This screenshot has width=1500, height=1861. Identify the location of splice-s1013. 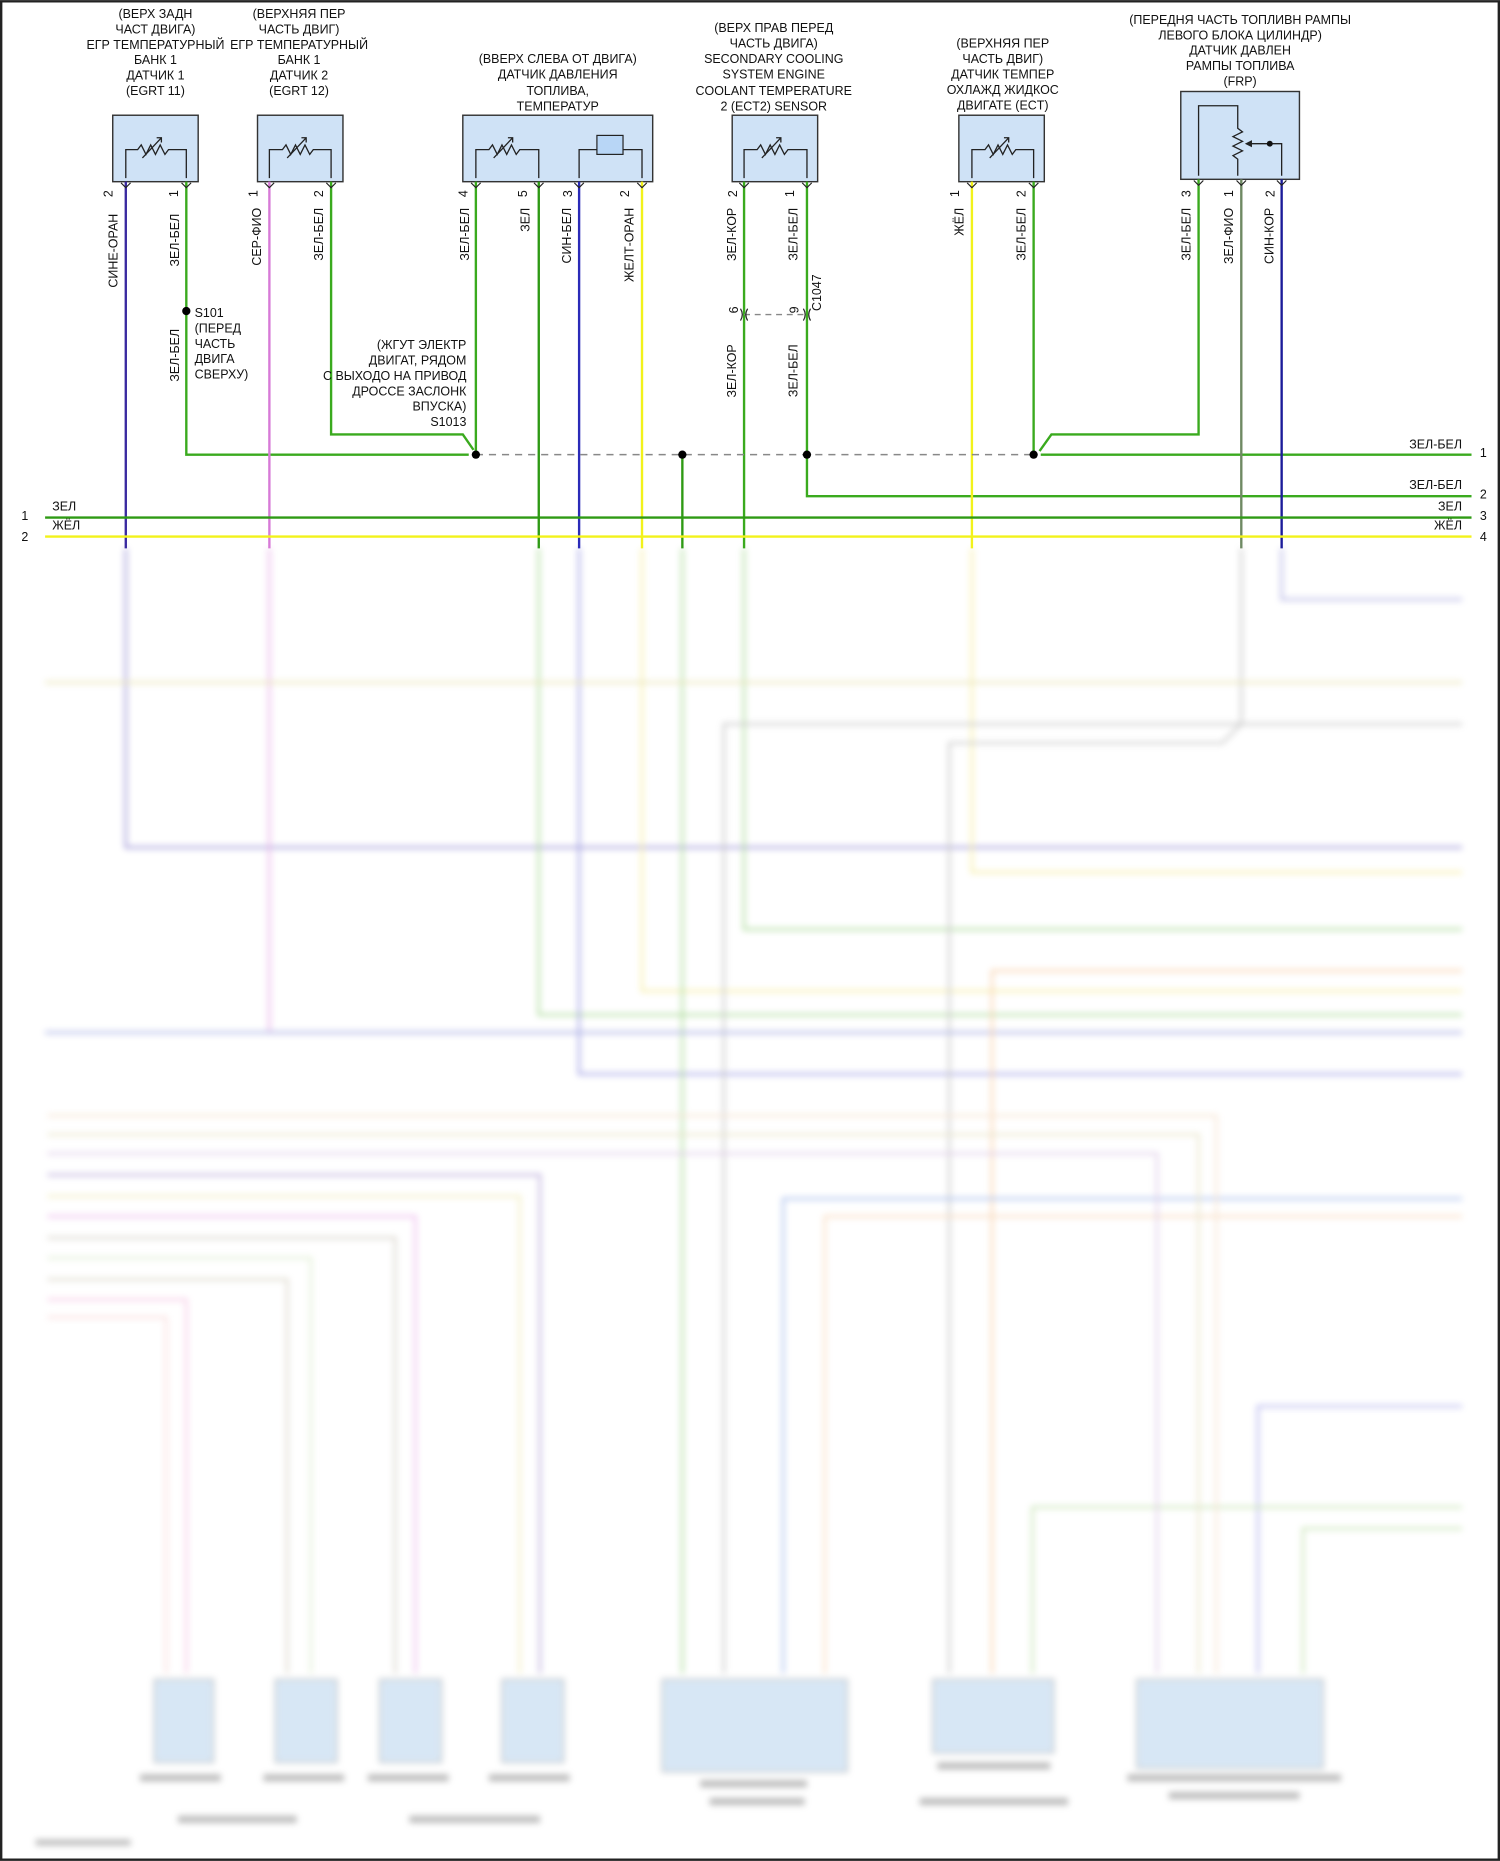
(476, 454).